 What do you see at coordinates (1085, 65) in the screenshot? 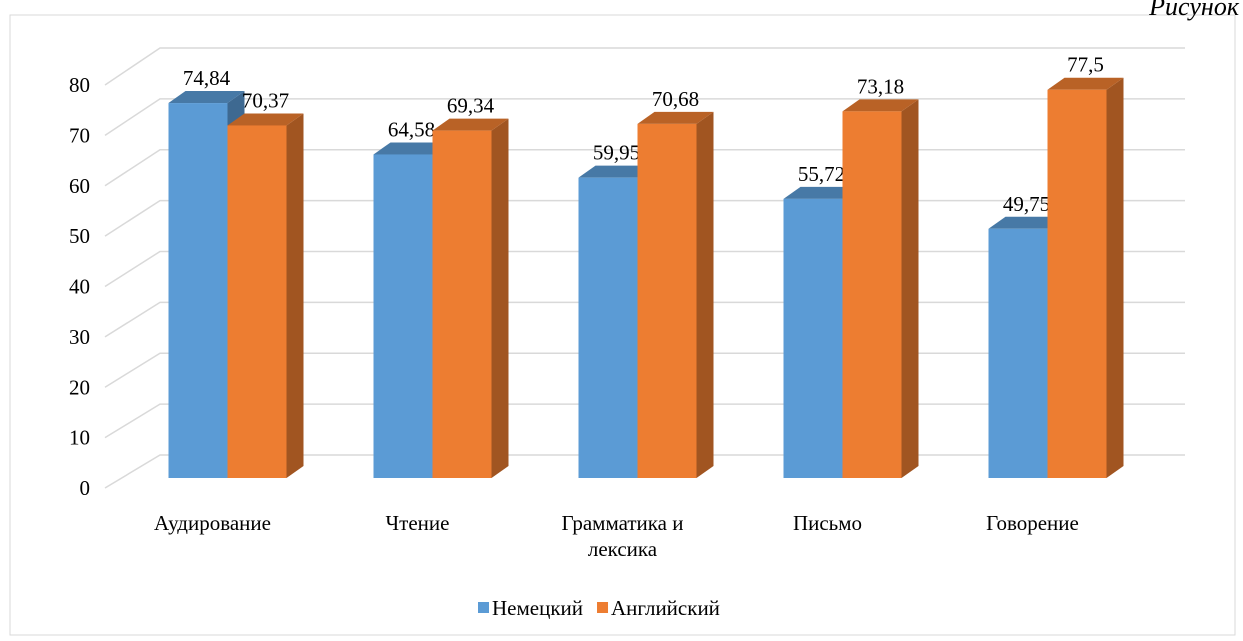
I see `data-label: 77,5` at bounding box center [1085, 65].